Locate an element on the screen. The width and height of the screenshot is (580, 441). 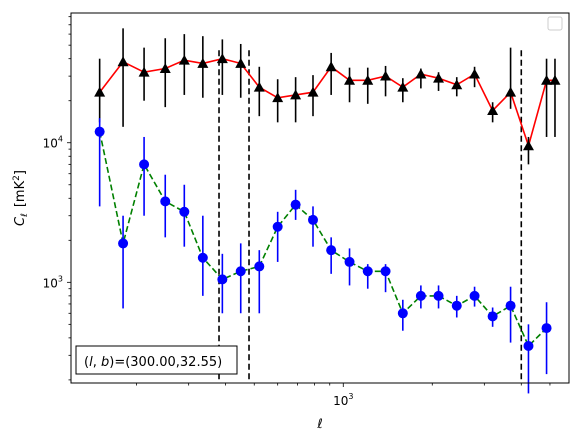
y-tick-label-10000: 10⁴ is located at coordinates (53, 143).